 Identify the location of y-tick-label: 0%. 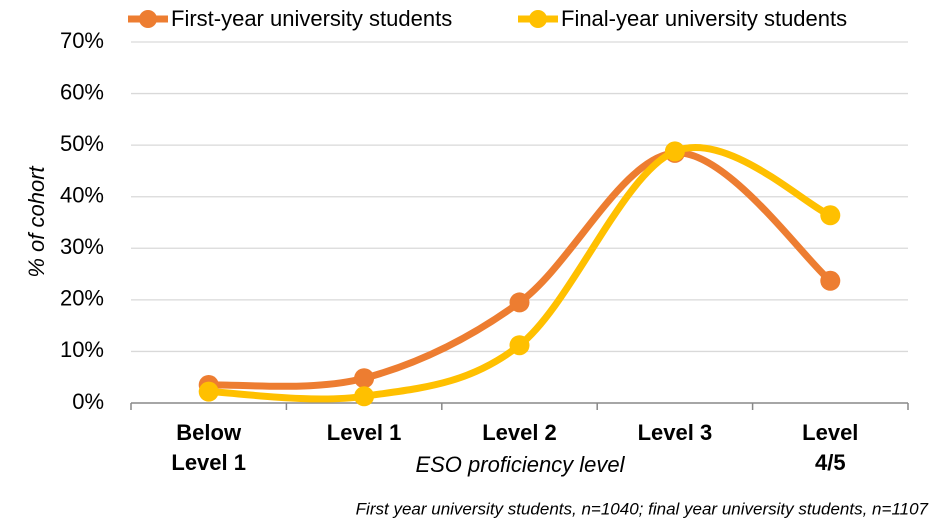
(88, 401).